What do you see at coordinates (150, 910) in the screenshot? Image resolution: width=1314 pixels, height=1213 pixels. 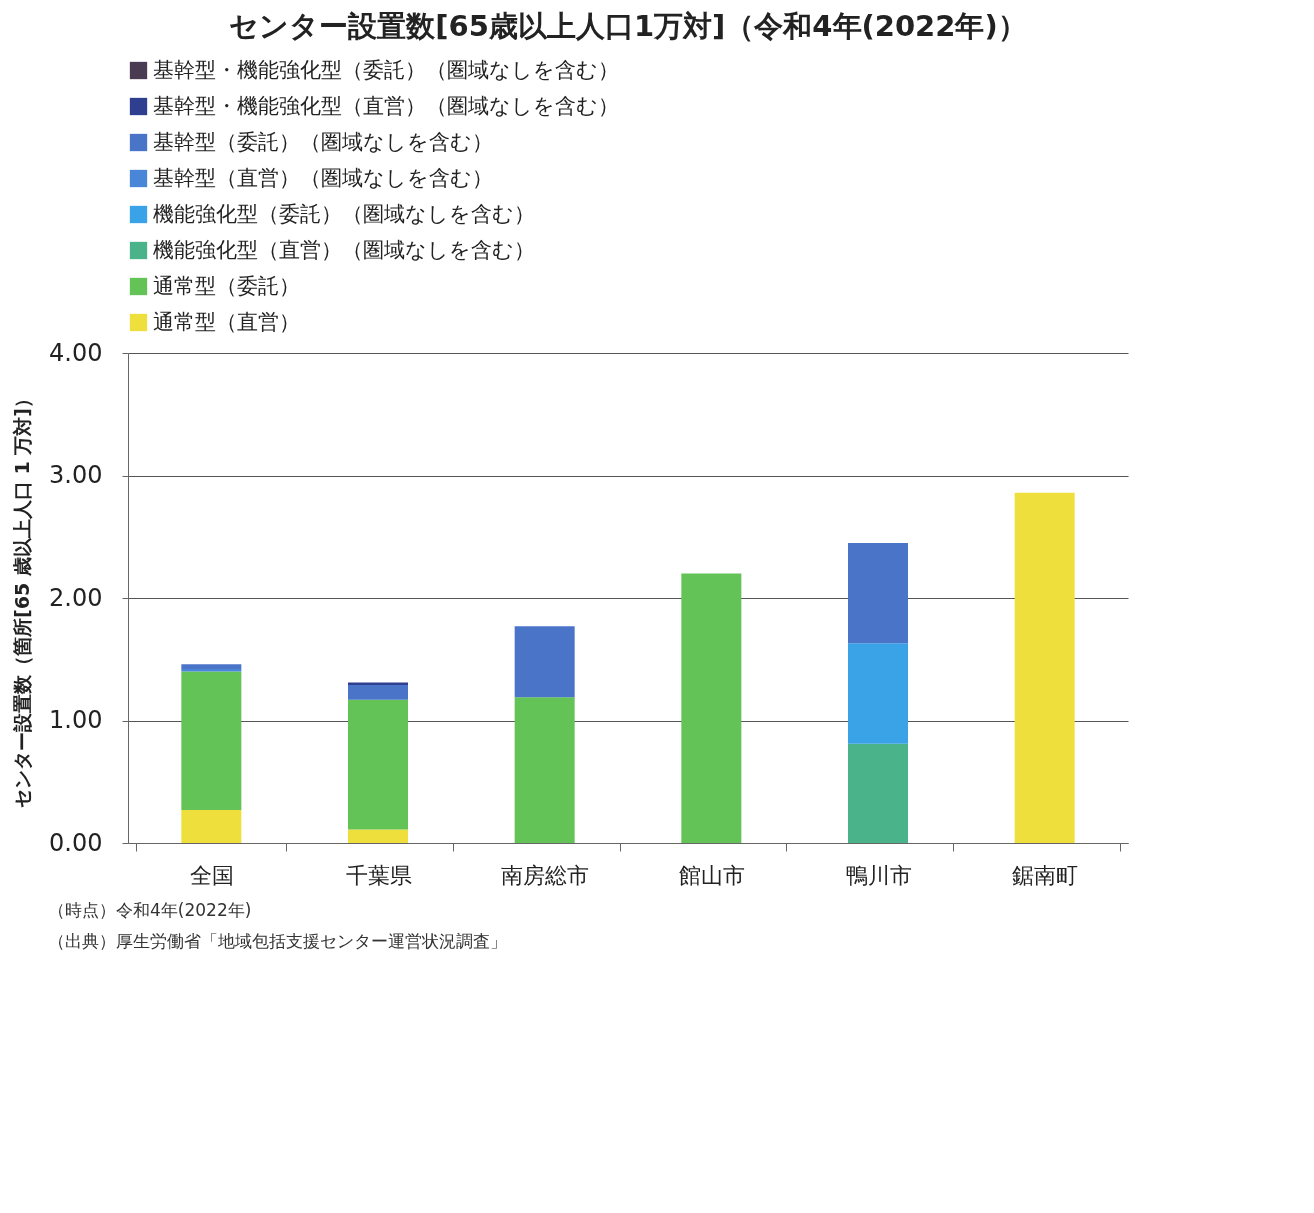 I see `text: （時点）令和4年(2022年)` at bounding box center [150, 910].